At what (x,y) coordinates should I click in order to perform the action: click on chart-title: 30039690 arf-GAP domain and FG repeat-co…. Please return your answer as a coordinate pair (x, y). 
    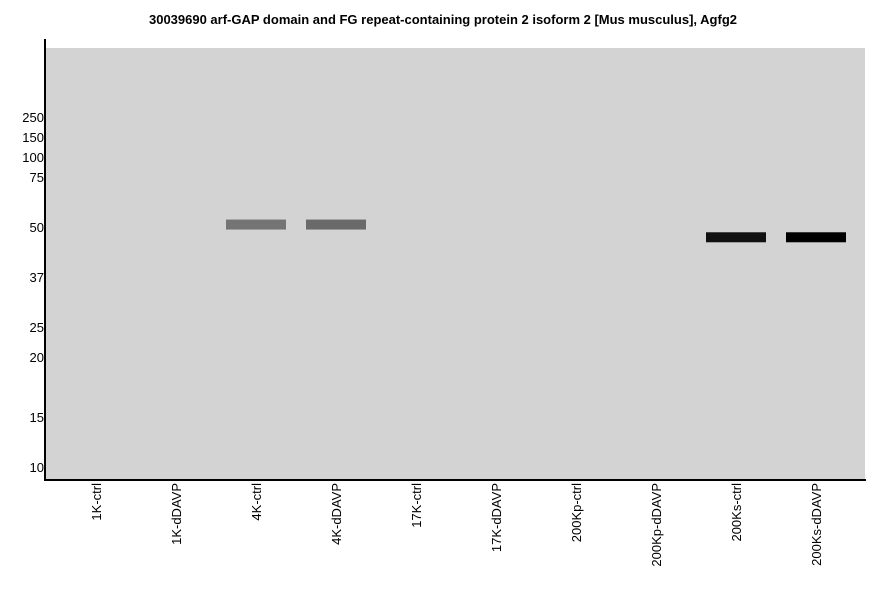
    Looking at the image, I should click on (443, 19).